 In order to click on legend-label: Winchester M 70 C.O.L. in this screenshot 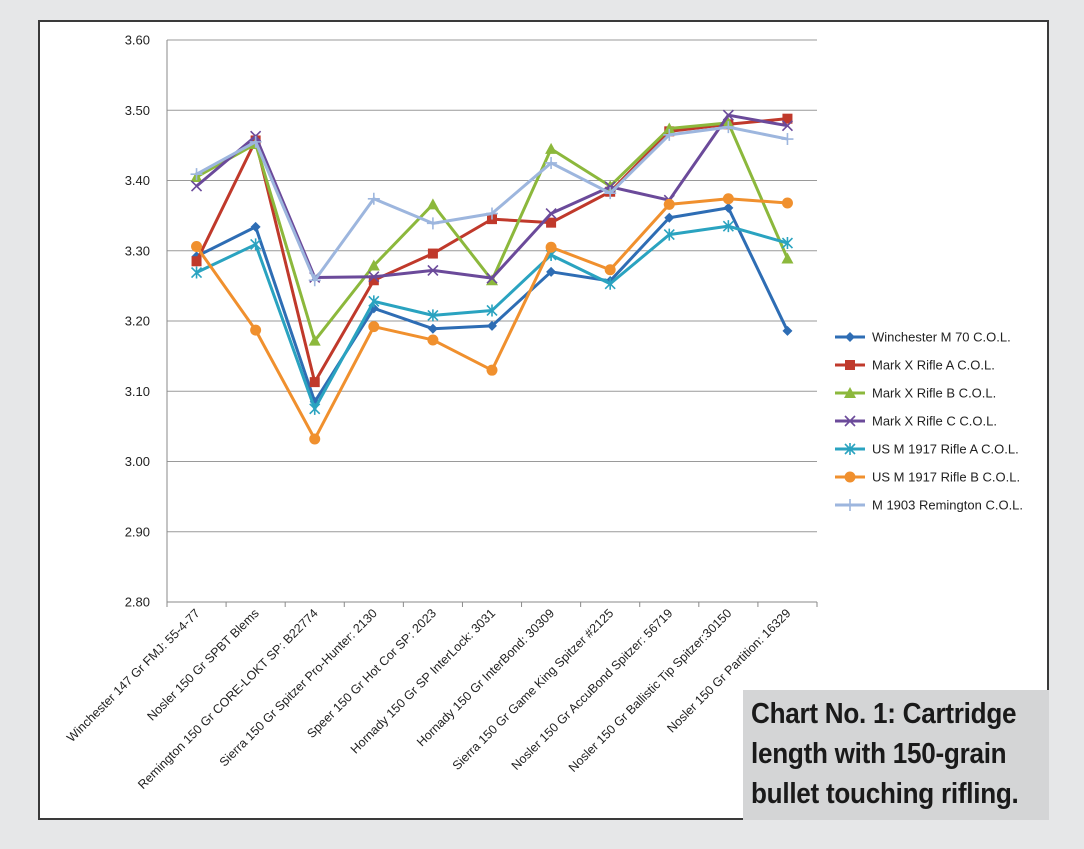, I will do `click(941, 337)`.